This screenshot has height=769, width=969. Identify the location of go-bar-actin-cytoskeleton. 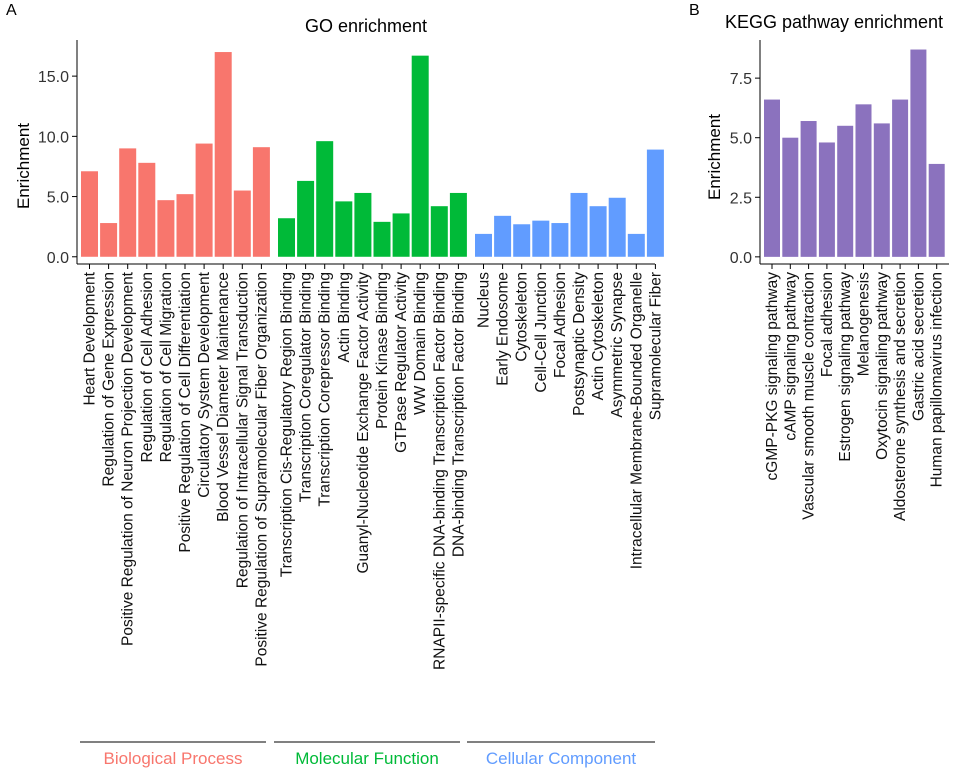
(598, 231).